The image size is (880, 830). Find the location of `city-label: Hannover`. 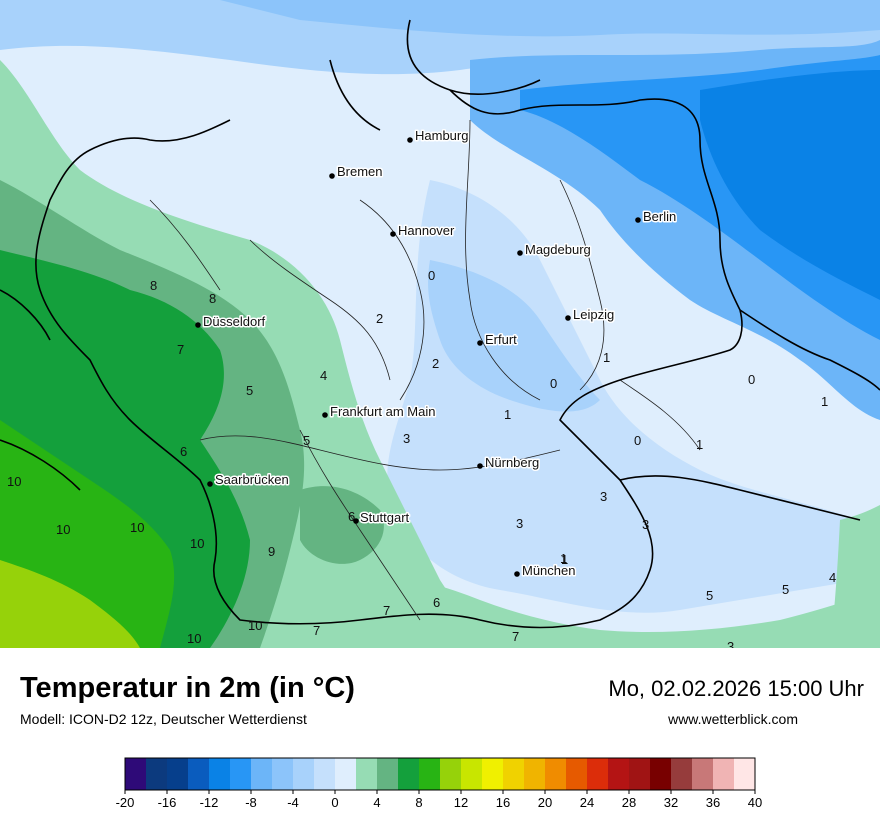

city-label: Hannover is located at coordinates (426, 230).